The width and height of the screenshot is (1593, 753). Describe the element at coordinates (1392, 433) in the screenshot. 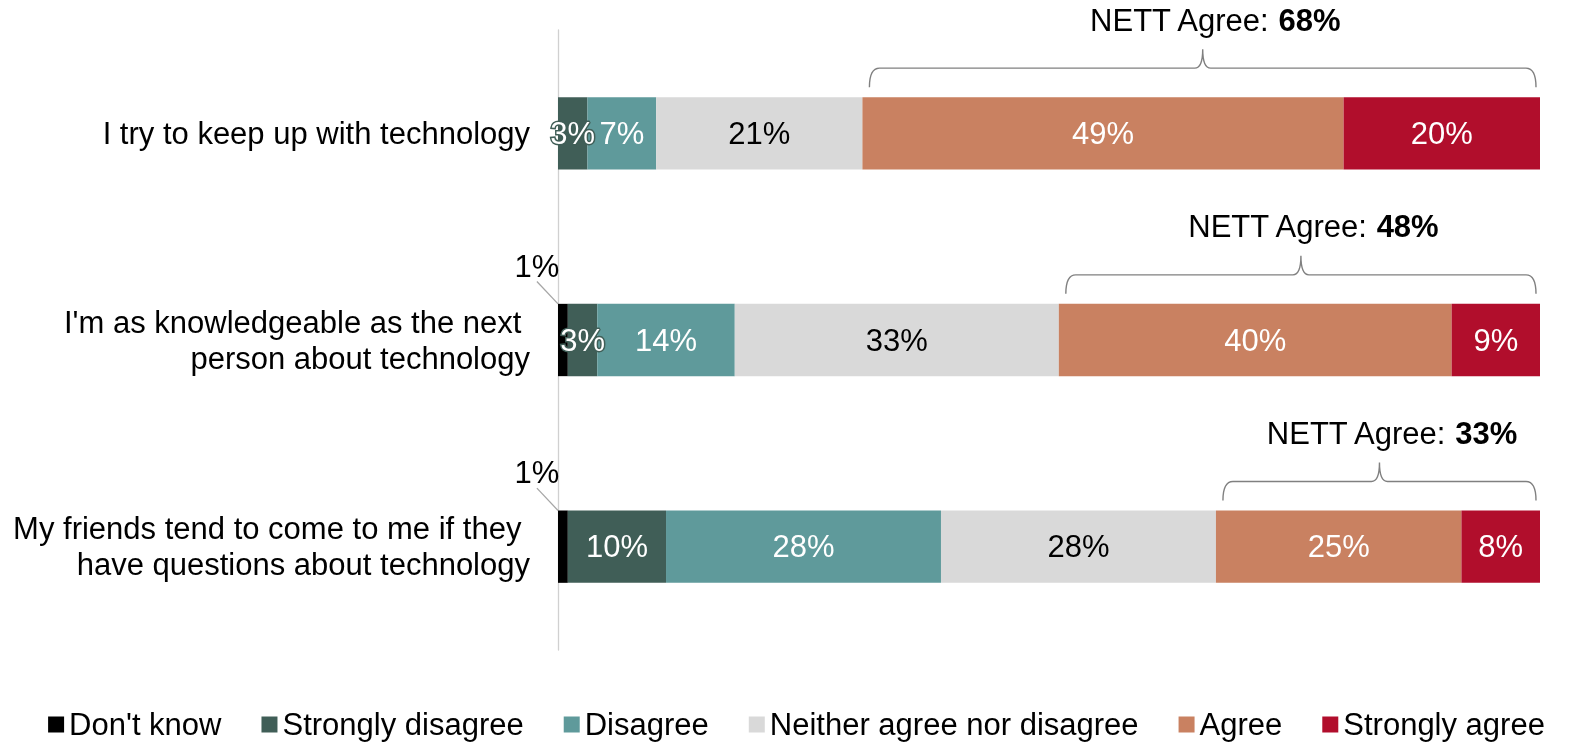

I see `annotation: NETT Agree: 33%` at that location.